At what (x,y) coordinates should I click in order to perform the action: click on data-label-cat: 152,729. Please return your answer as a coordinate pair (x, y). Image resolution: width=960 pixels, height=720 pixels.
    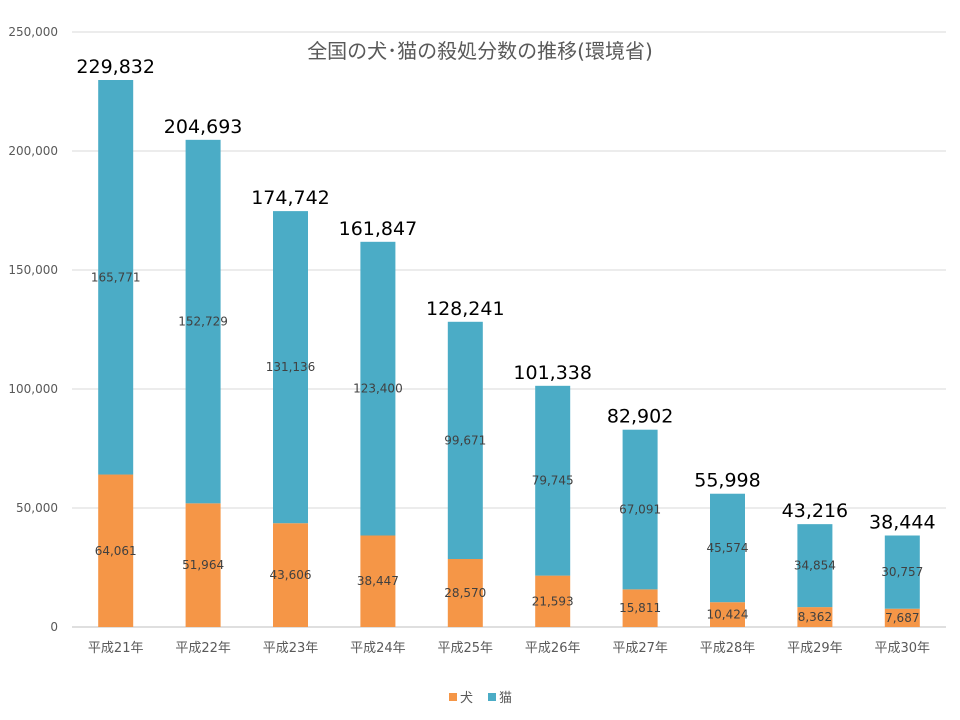
    Looking at the image, I should click on (203, 322).